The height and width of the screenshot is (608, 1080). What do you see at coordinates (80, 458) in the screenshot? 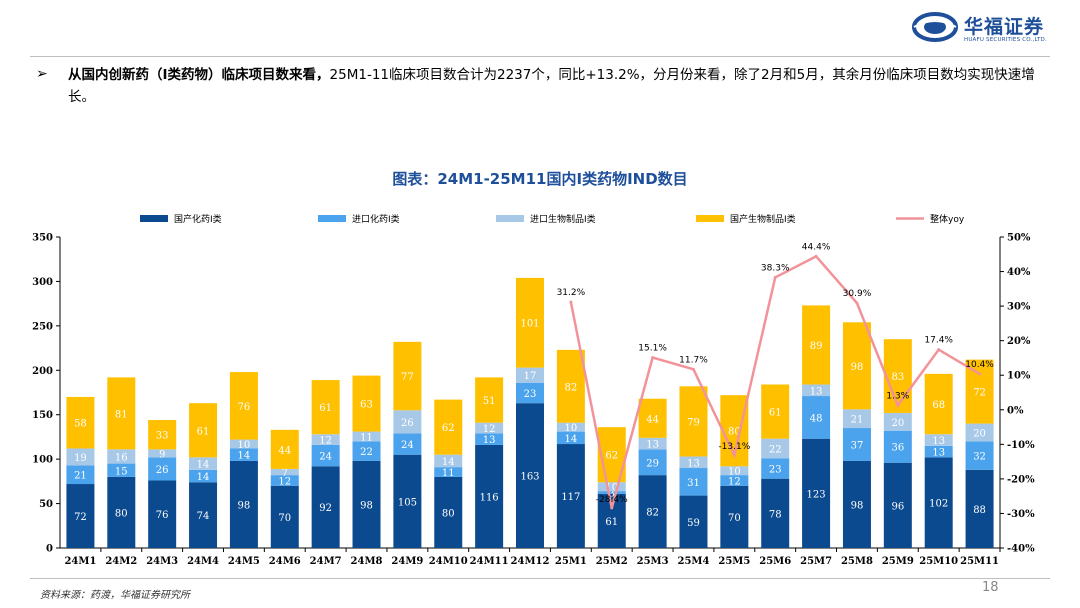
I see `bar-value-label: 19` at bounding box center [80, 458].